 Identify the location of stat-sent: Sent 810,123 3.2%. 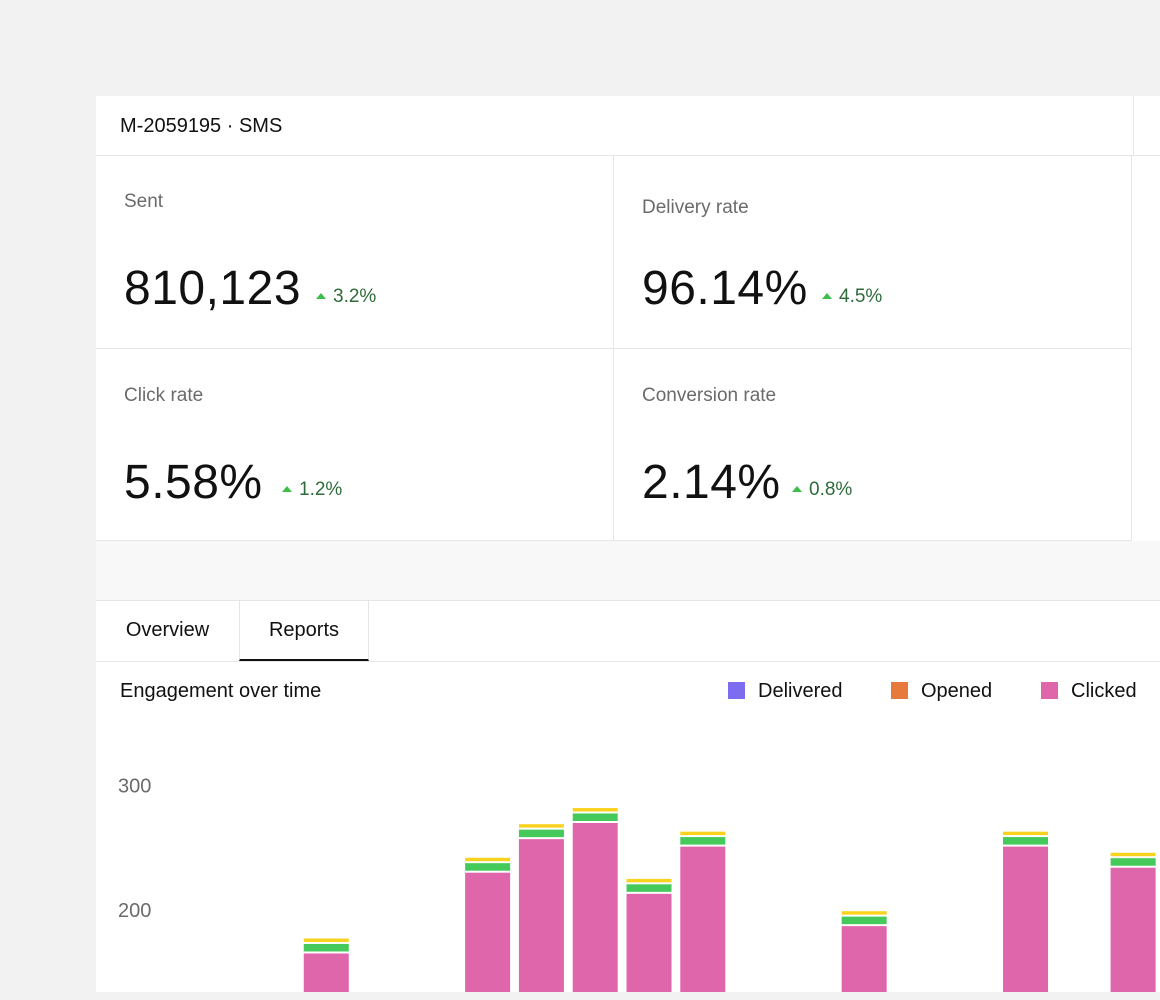
(354, 252).